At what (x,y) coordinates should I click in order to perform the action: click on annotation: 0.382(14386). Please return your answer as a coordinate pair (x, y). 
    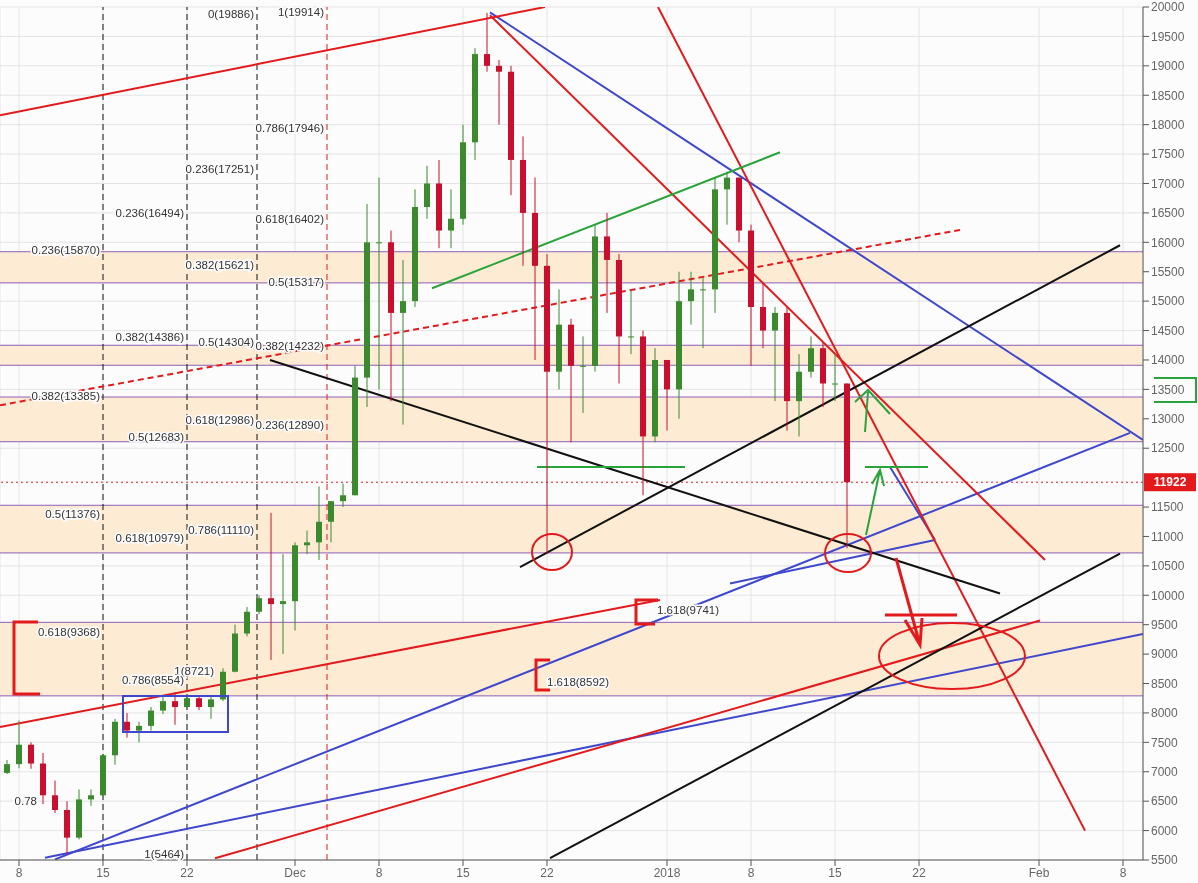
    Looking at the image, I should click on (150, 337).